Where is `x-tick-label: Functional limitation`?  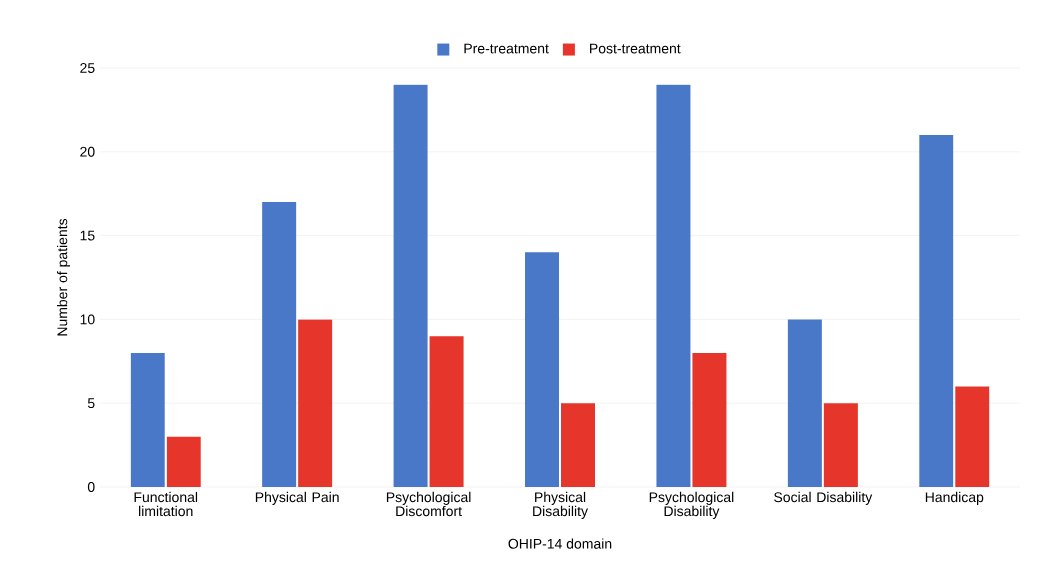
x-tick-label: Functional limitation is located at coordinates (166, 504).